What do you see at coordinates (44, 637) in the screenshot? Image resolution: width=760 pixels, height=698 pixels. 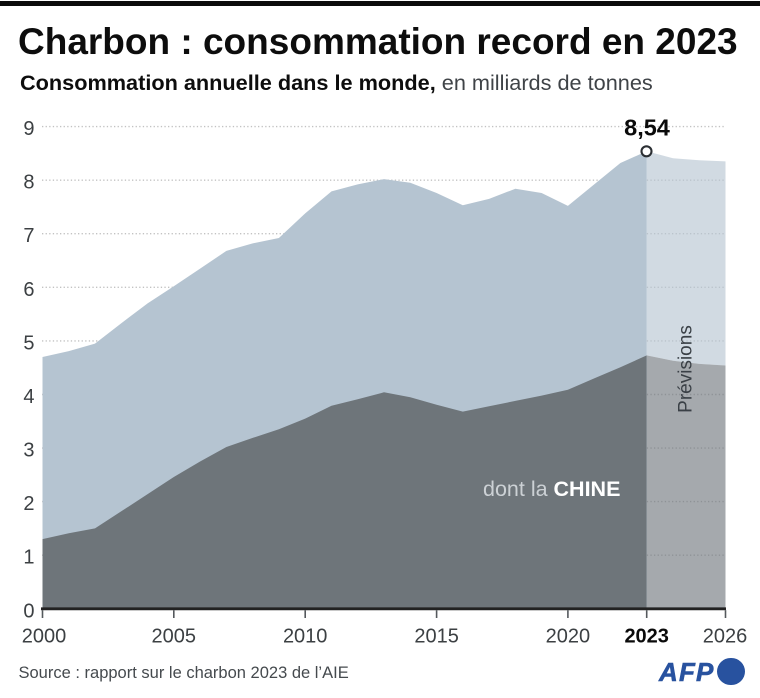 I see `svg-text: 2000` at bounding box center [44, 637].